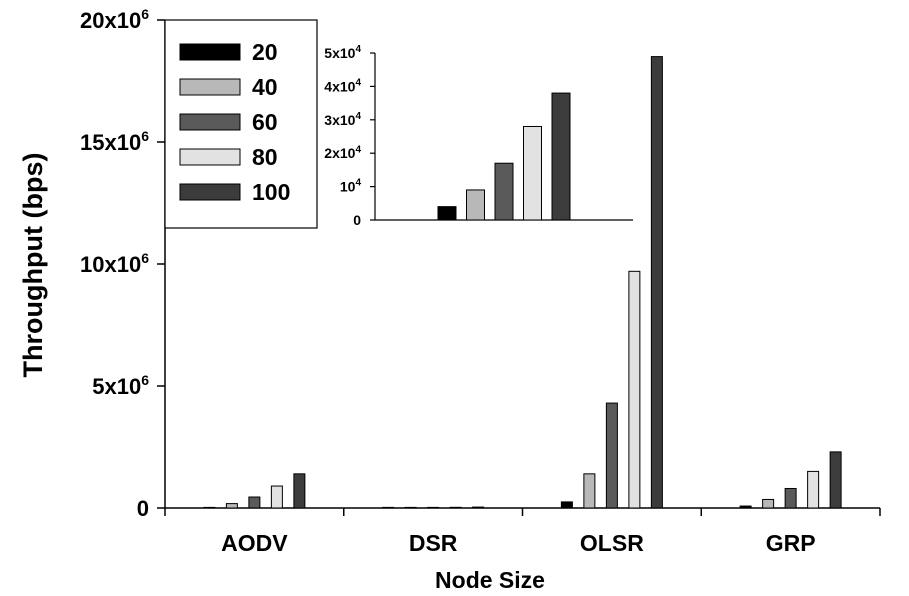  I want to click on main-y-ticks: 0 5x10⁶ 10x106 15x106 20x106, so click(122, 263).